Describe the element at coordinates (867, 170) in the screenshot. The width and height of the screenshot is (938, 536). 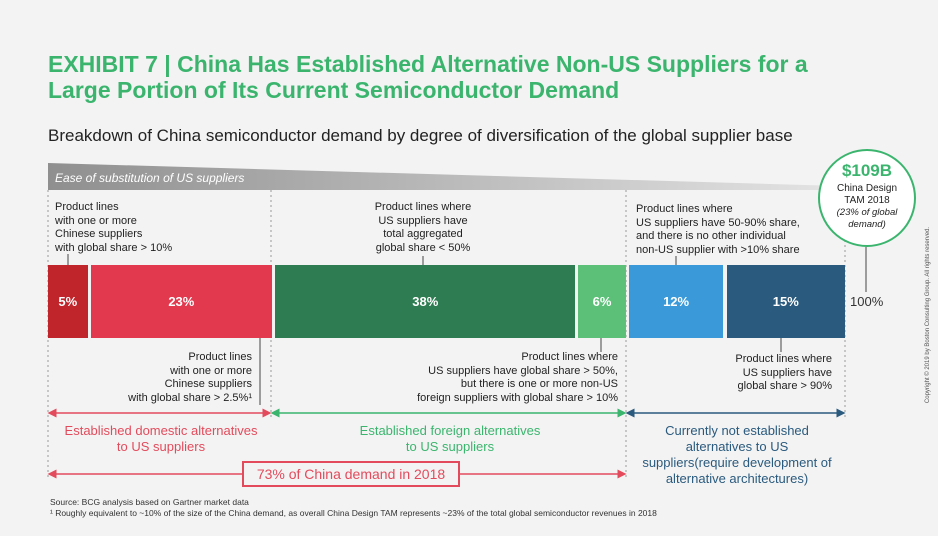
I see `badge-amount: $109B` at that location.